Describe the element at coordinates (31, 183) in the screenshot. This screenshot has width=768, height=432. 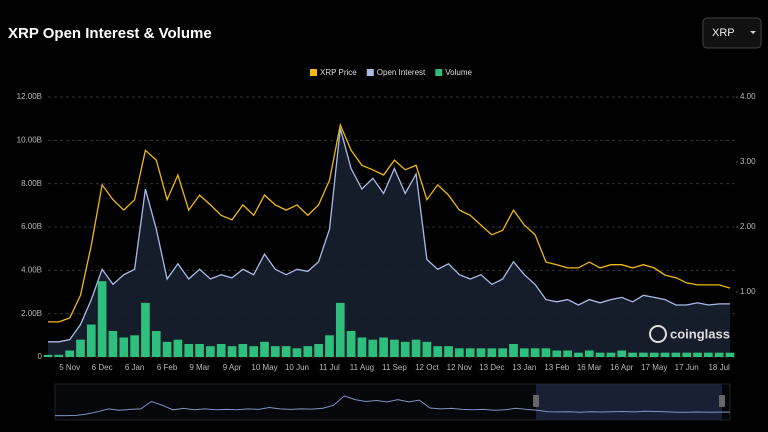
I see `y-tick-label: 8.00B` at that location.